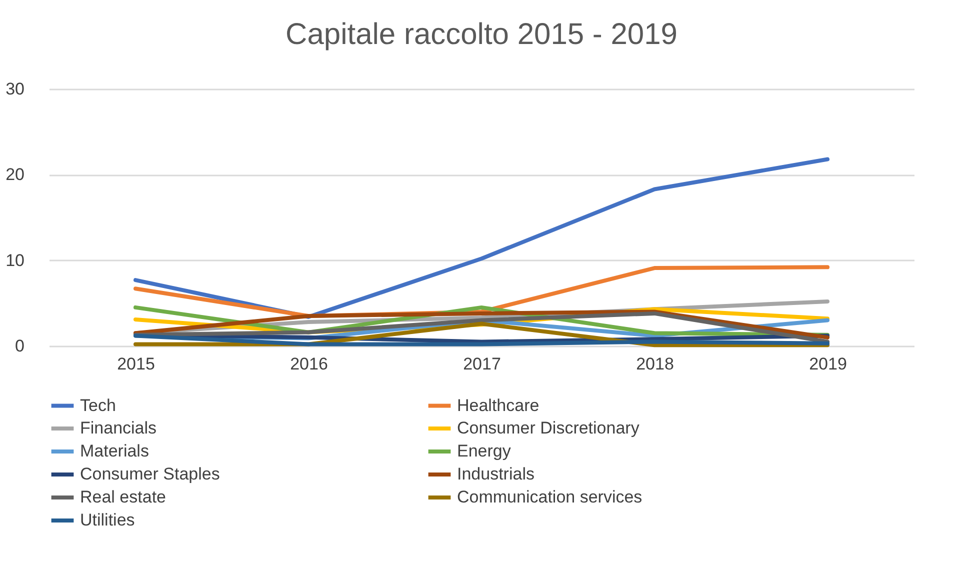 This screenshot has height=579, width=959. Describe the element at coordinates (495, 474) in the screenshot. I see `legend-label: Industrials` at that location.